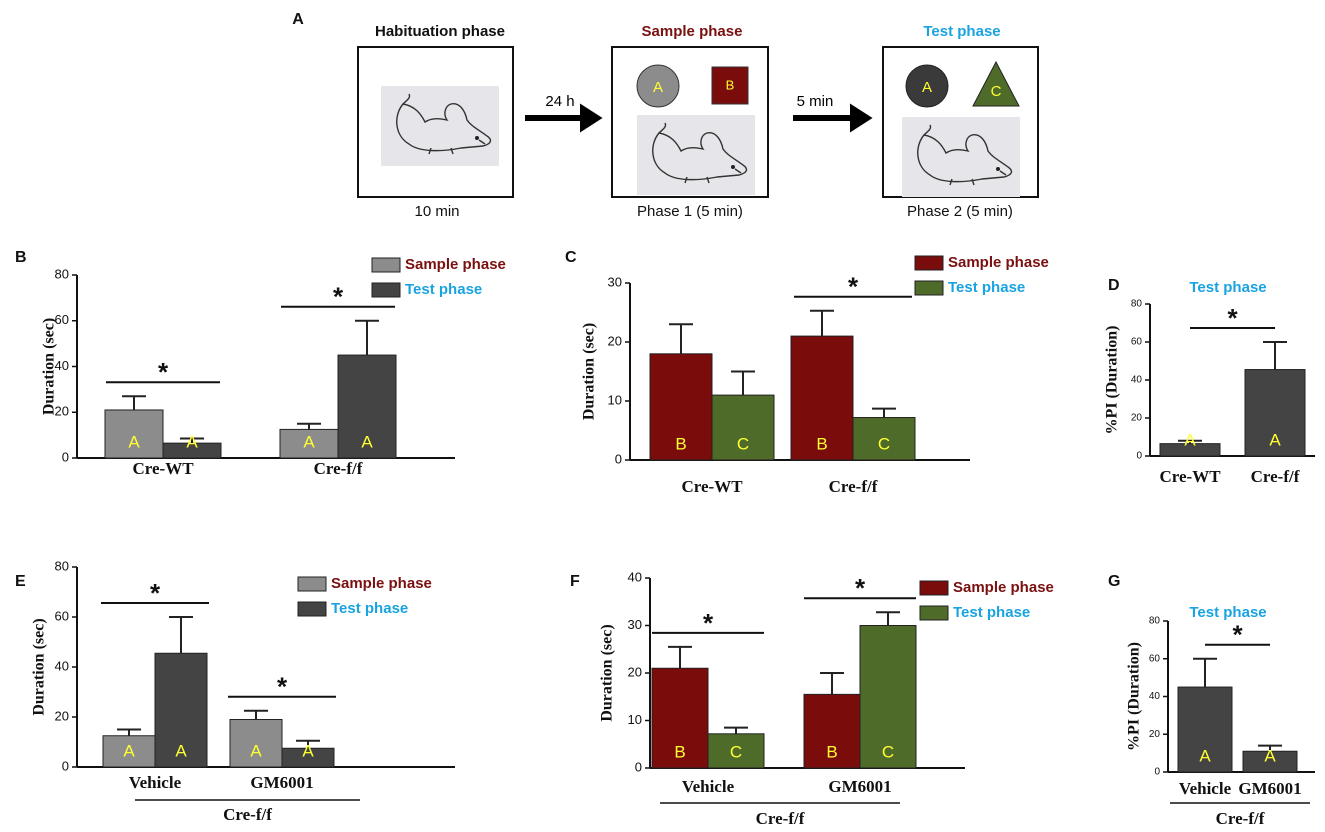 The image size is (1325, 832). I want to click on object-label: C, so click(996, 91).